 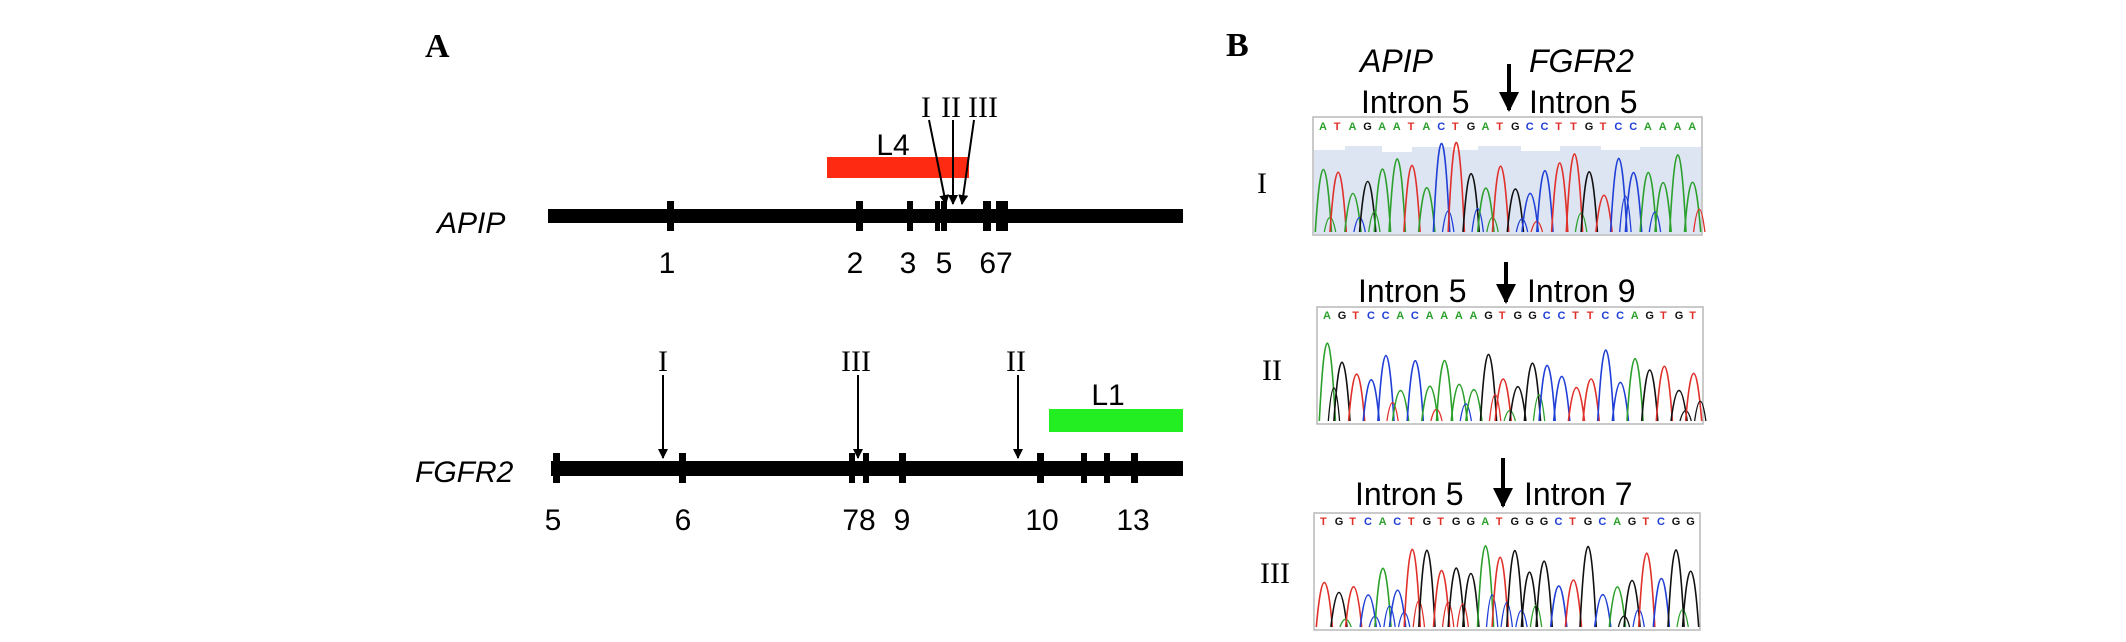 What do you see at coordinates (1262, 183) in the screenshot?
I see `trace-id-label: I` at bounding box center [1262, 183].